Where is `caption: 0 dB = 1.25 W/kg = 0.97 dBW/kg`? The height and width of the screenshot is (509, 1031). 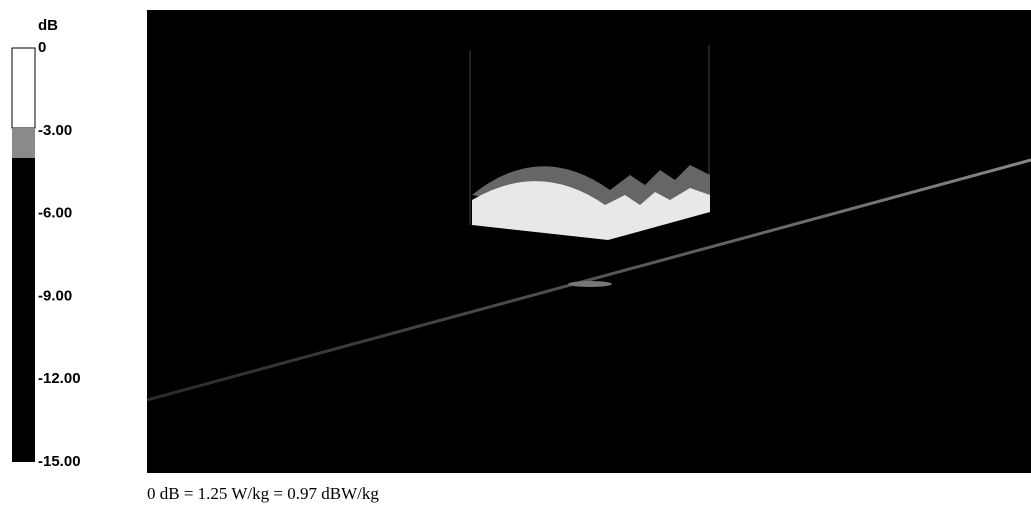 caption: 0 dB = 1.25 W/kg = 0.97 dBW/kg is located at coordinates (263, 493).